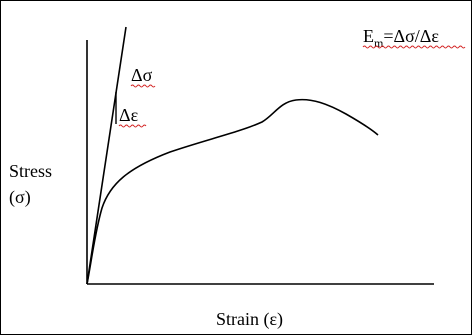  What do you see at coordinates (414, 47) in the screenshot?
I see `formula-spellcheck-underline` at bounding box center [414, 47].